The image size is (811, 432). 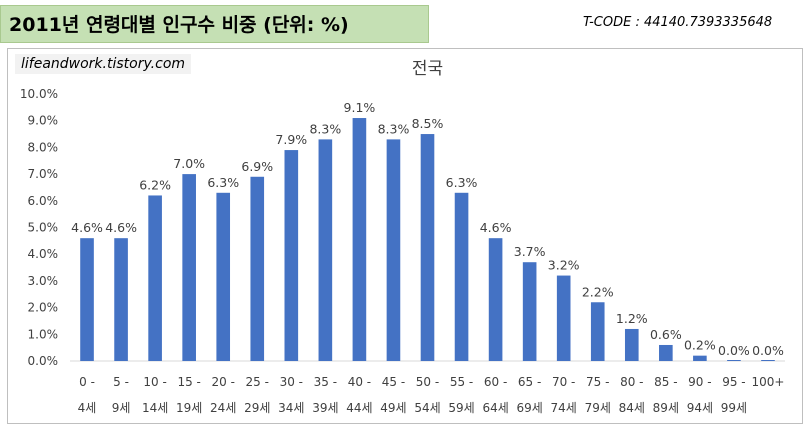 I want to click on x-tick-label-suffix: 89세, so click(x=666, y=408).